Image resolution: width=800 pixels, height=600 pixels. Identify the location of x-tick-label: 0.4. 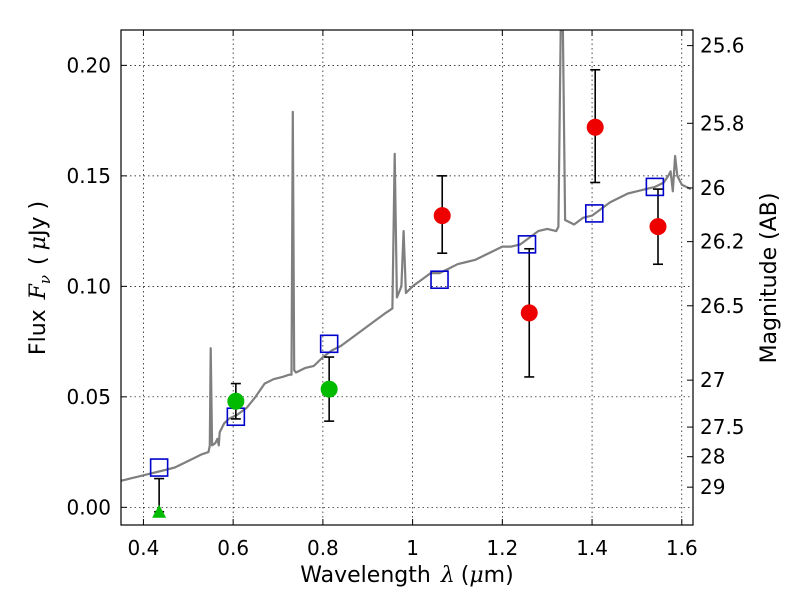
(144, 548).